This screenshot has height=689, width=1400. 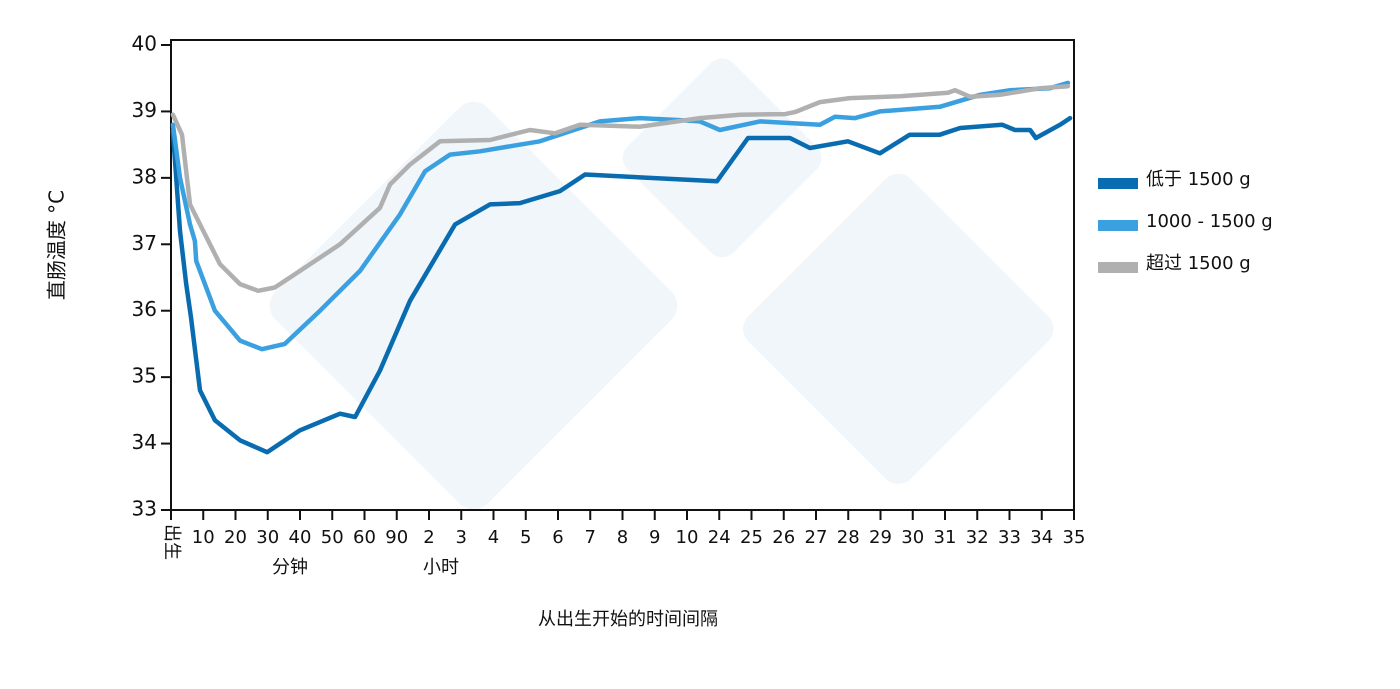 I want to click on x-tick-label: 60, so click(x=364, y=537).